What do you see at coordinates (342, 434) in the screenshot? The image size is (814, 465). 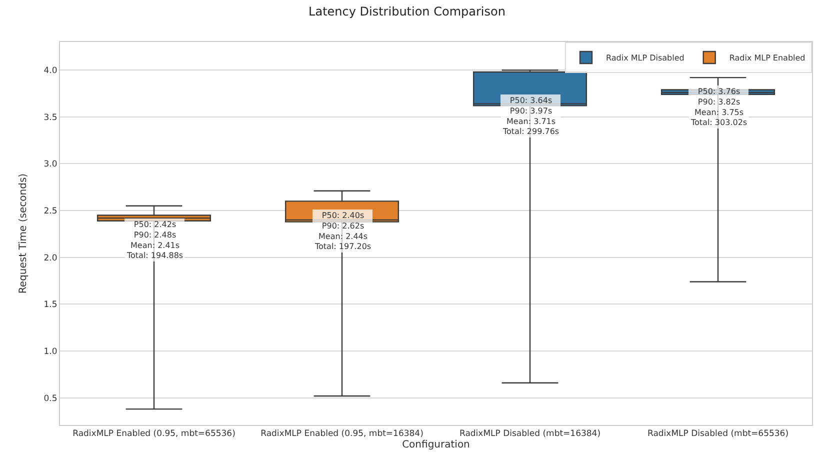 I see `x-tick-label: RadixMLP Enabled (0.95, mbt=16384)` at bounding box center [342, 434].